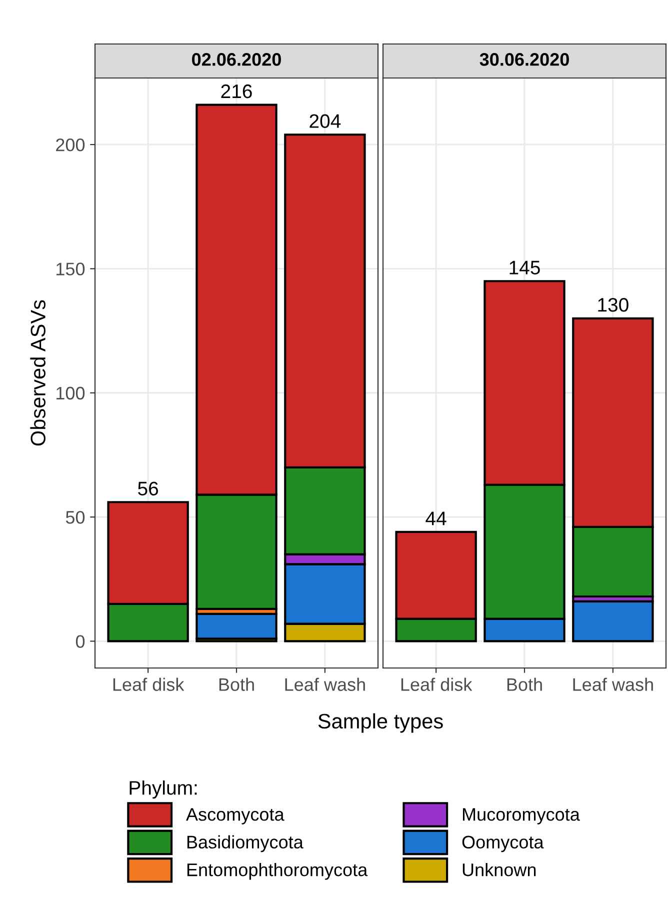 The width and height of the screenshot is (668, 898). I want to click on chart-title: 30.06.2020, so click(524, 59).